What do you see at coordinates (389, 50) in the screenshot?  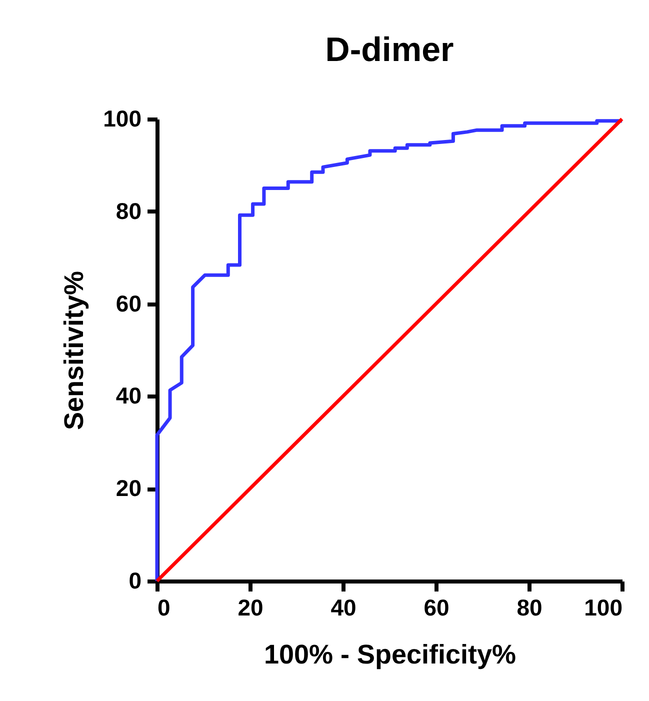 I see `chart-title: D-dimer` at bounding box center [389, 50].